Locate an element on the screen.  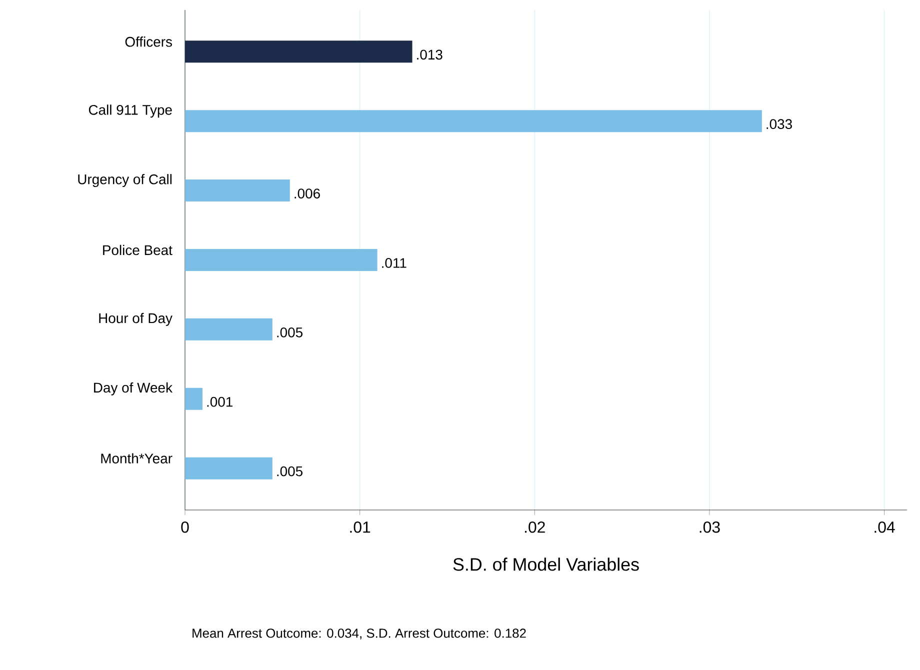
data-label: .011 is located at coordinates (394, 263).